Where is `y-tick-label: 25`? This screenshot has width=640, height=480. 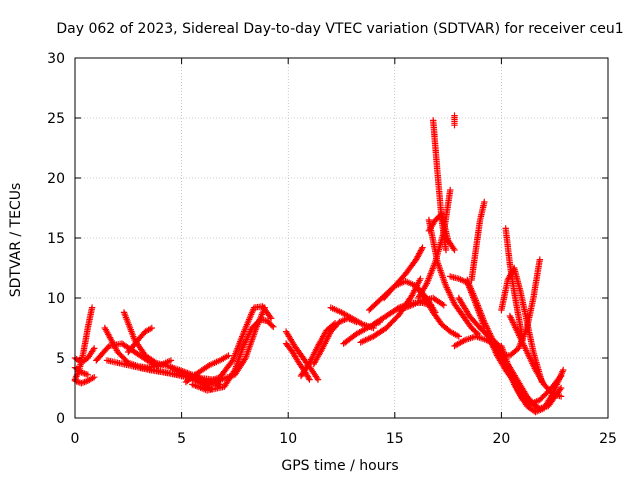 y-tick-label: 25 is located at coordinates (56, 119).